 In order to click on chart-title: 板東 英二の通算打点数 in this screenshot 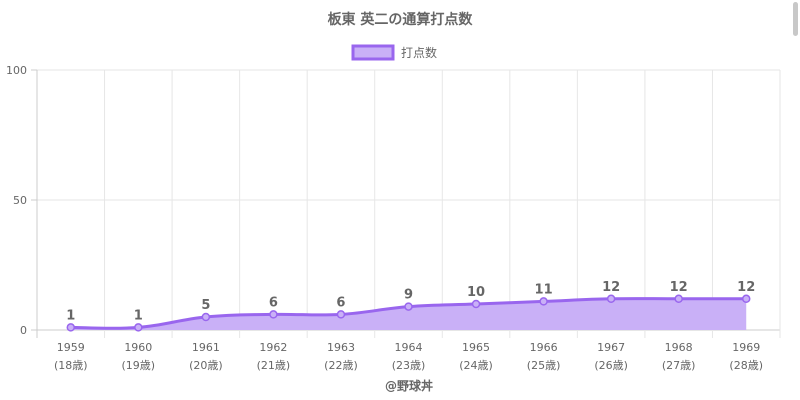, I will do `click(401, 19)`.